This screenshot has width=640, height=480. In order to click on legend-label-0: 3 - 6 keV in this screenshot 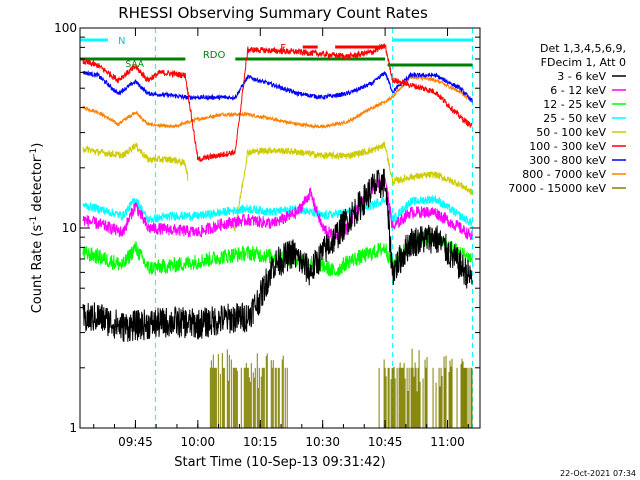, I will do `click(581, 76)`.